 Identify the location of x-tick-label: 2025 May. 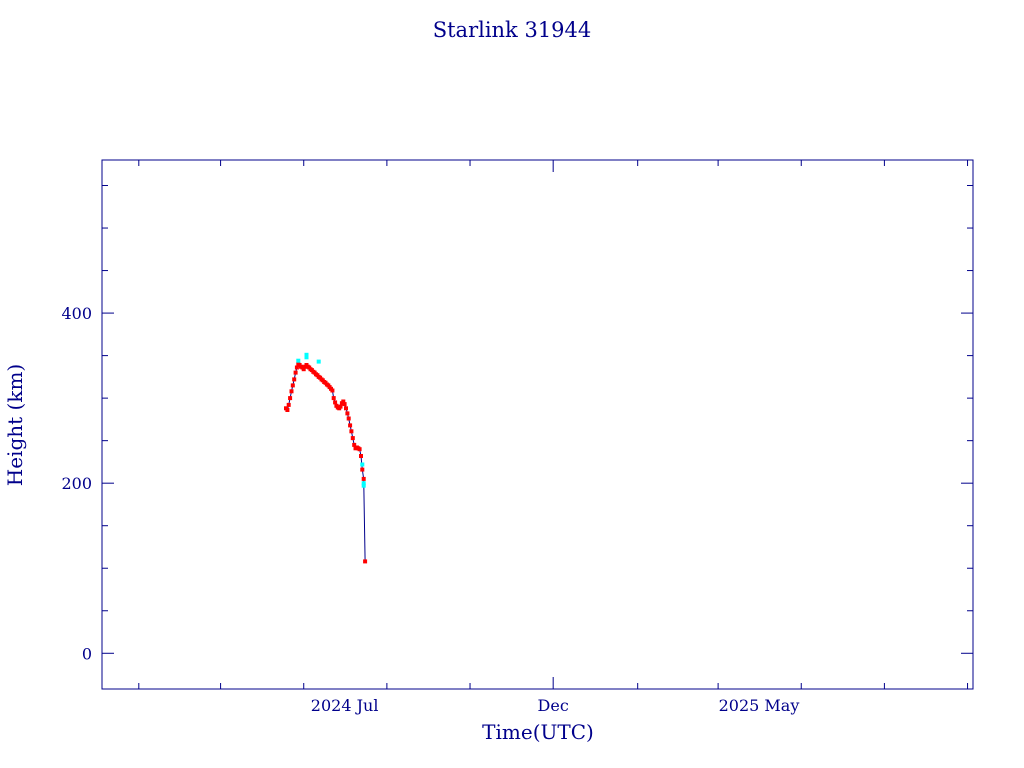
(759, 705).